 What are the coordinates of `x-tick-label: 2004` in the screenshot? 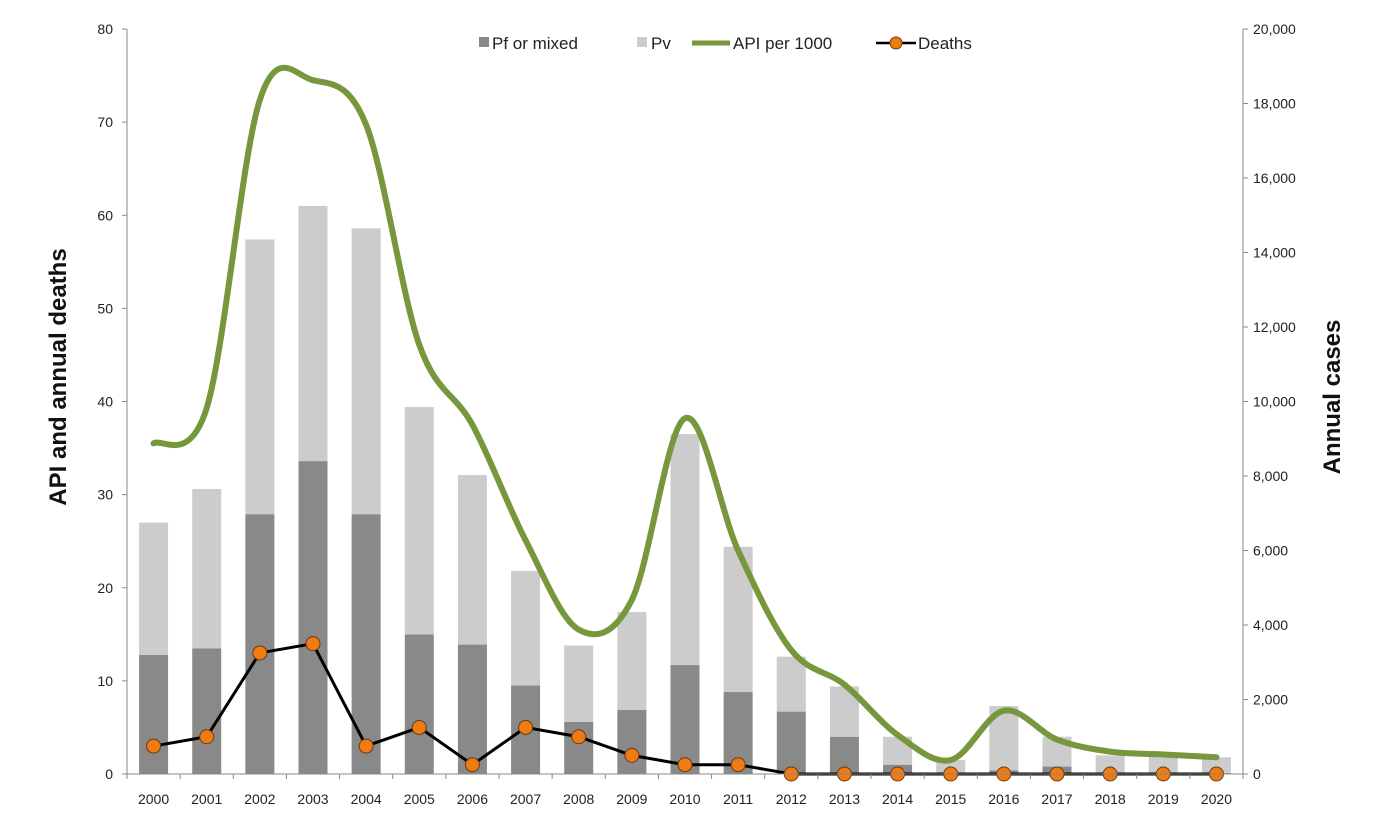 It's located at (366, 799).